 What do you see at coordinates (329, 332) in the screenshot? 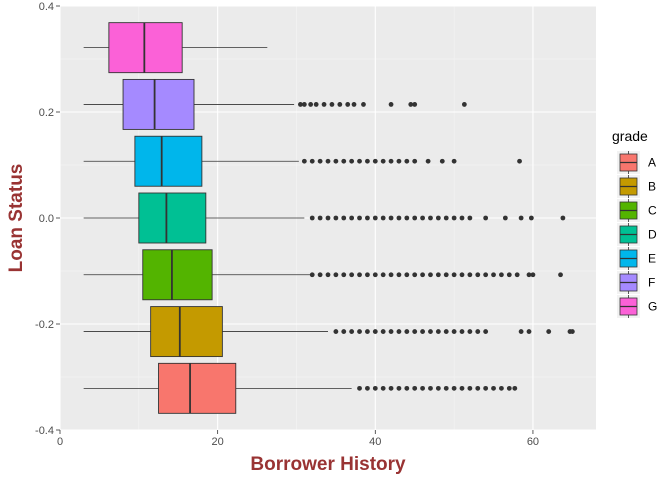
I see `box-b` at bounding box center [329, 332].